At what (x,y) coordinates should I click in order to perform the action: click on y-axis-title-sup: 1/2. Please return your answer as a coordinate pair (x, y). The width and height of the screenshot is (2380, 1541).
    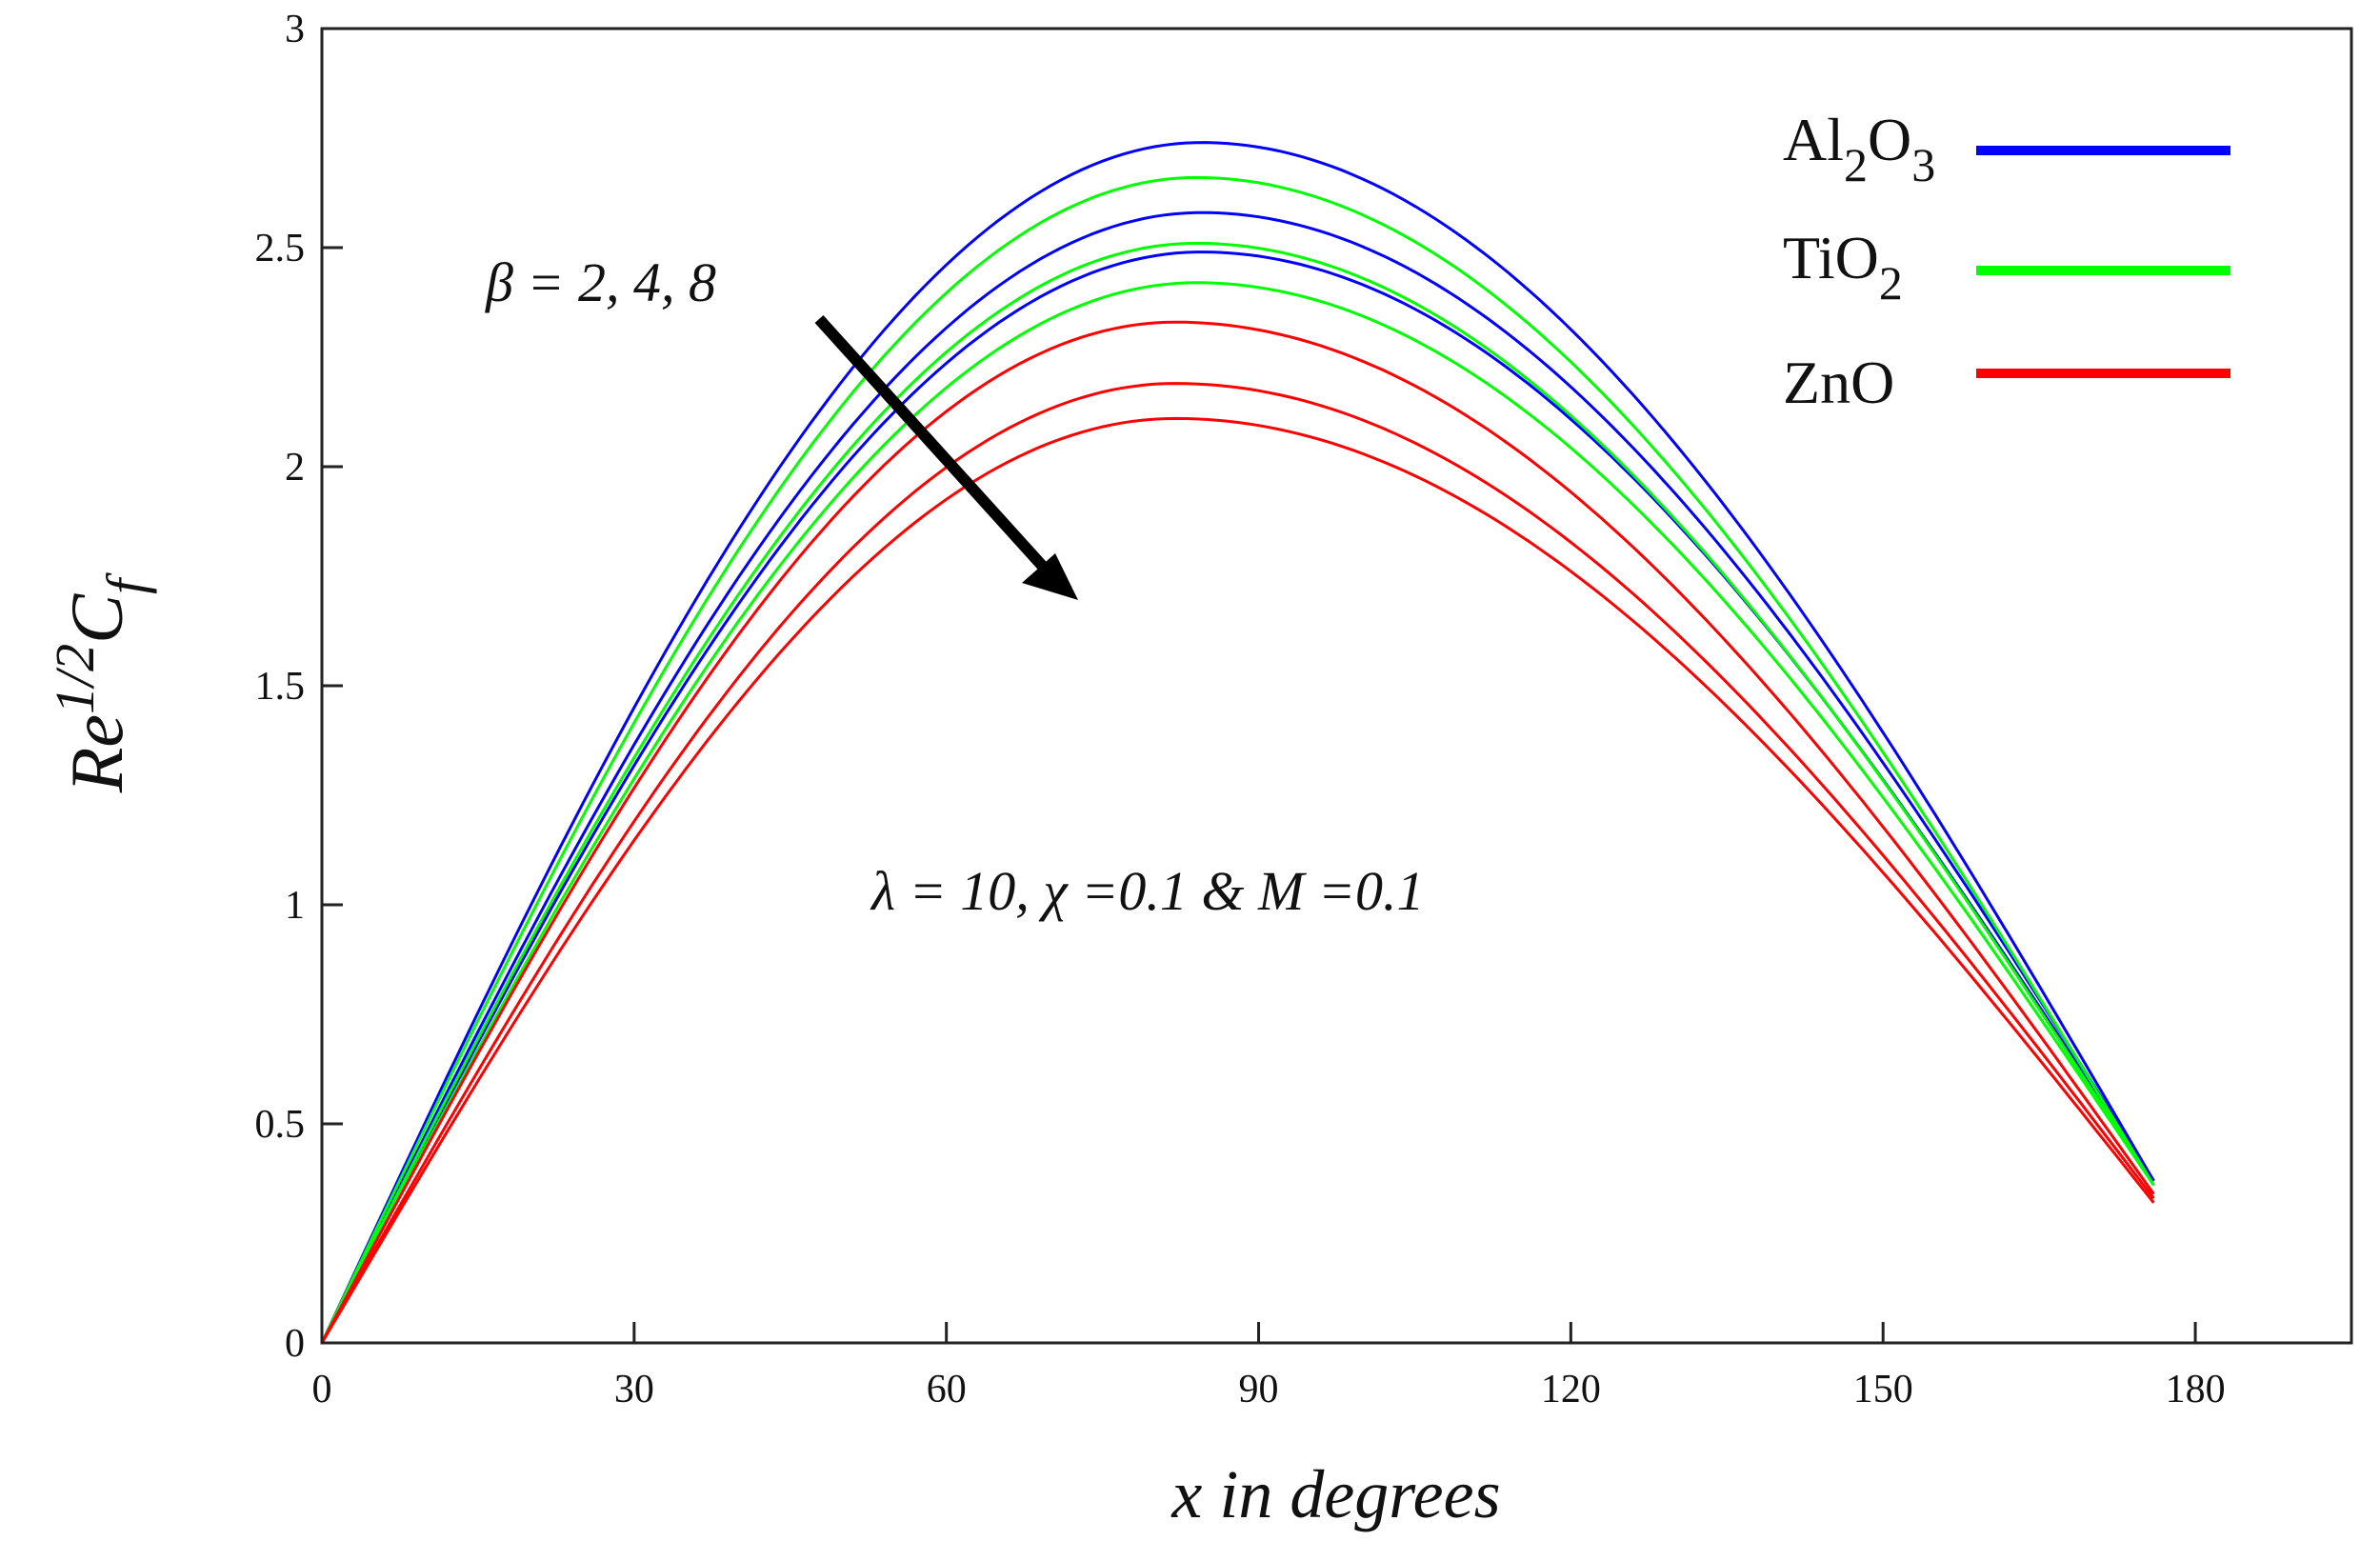
    Looking at the image, I should click on (75, 679).